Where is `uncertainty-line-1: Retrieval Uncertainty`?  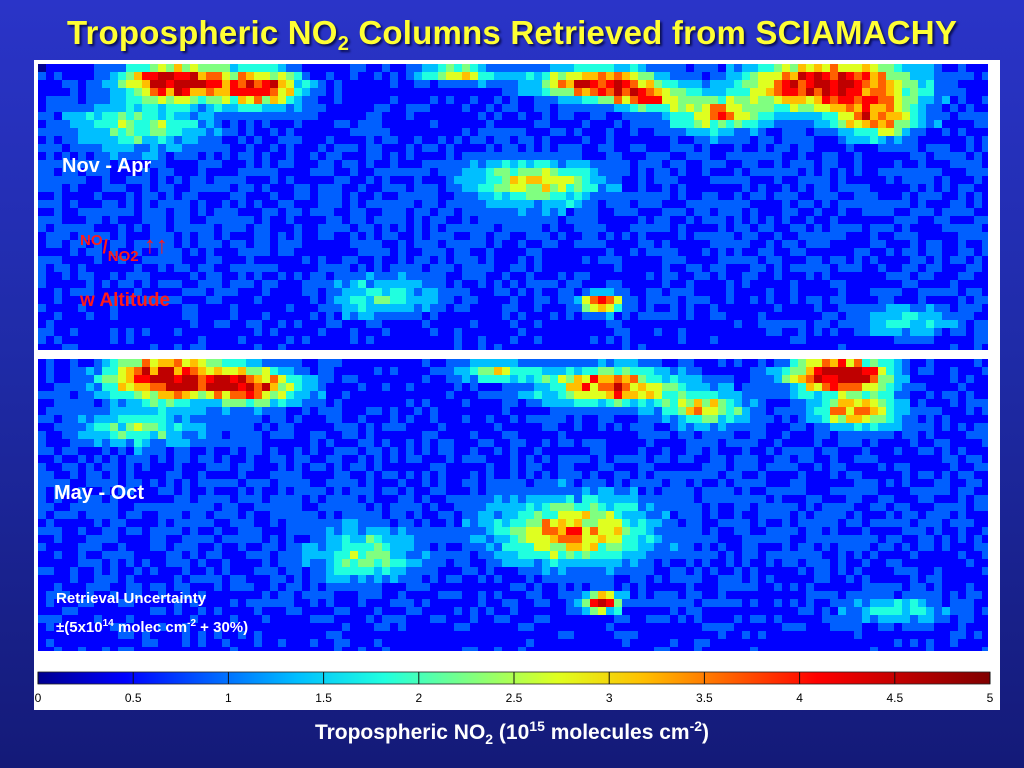 uncertainty-line-1: Retrieval Uncertainty is located at coordinates (131, 598).